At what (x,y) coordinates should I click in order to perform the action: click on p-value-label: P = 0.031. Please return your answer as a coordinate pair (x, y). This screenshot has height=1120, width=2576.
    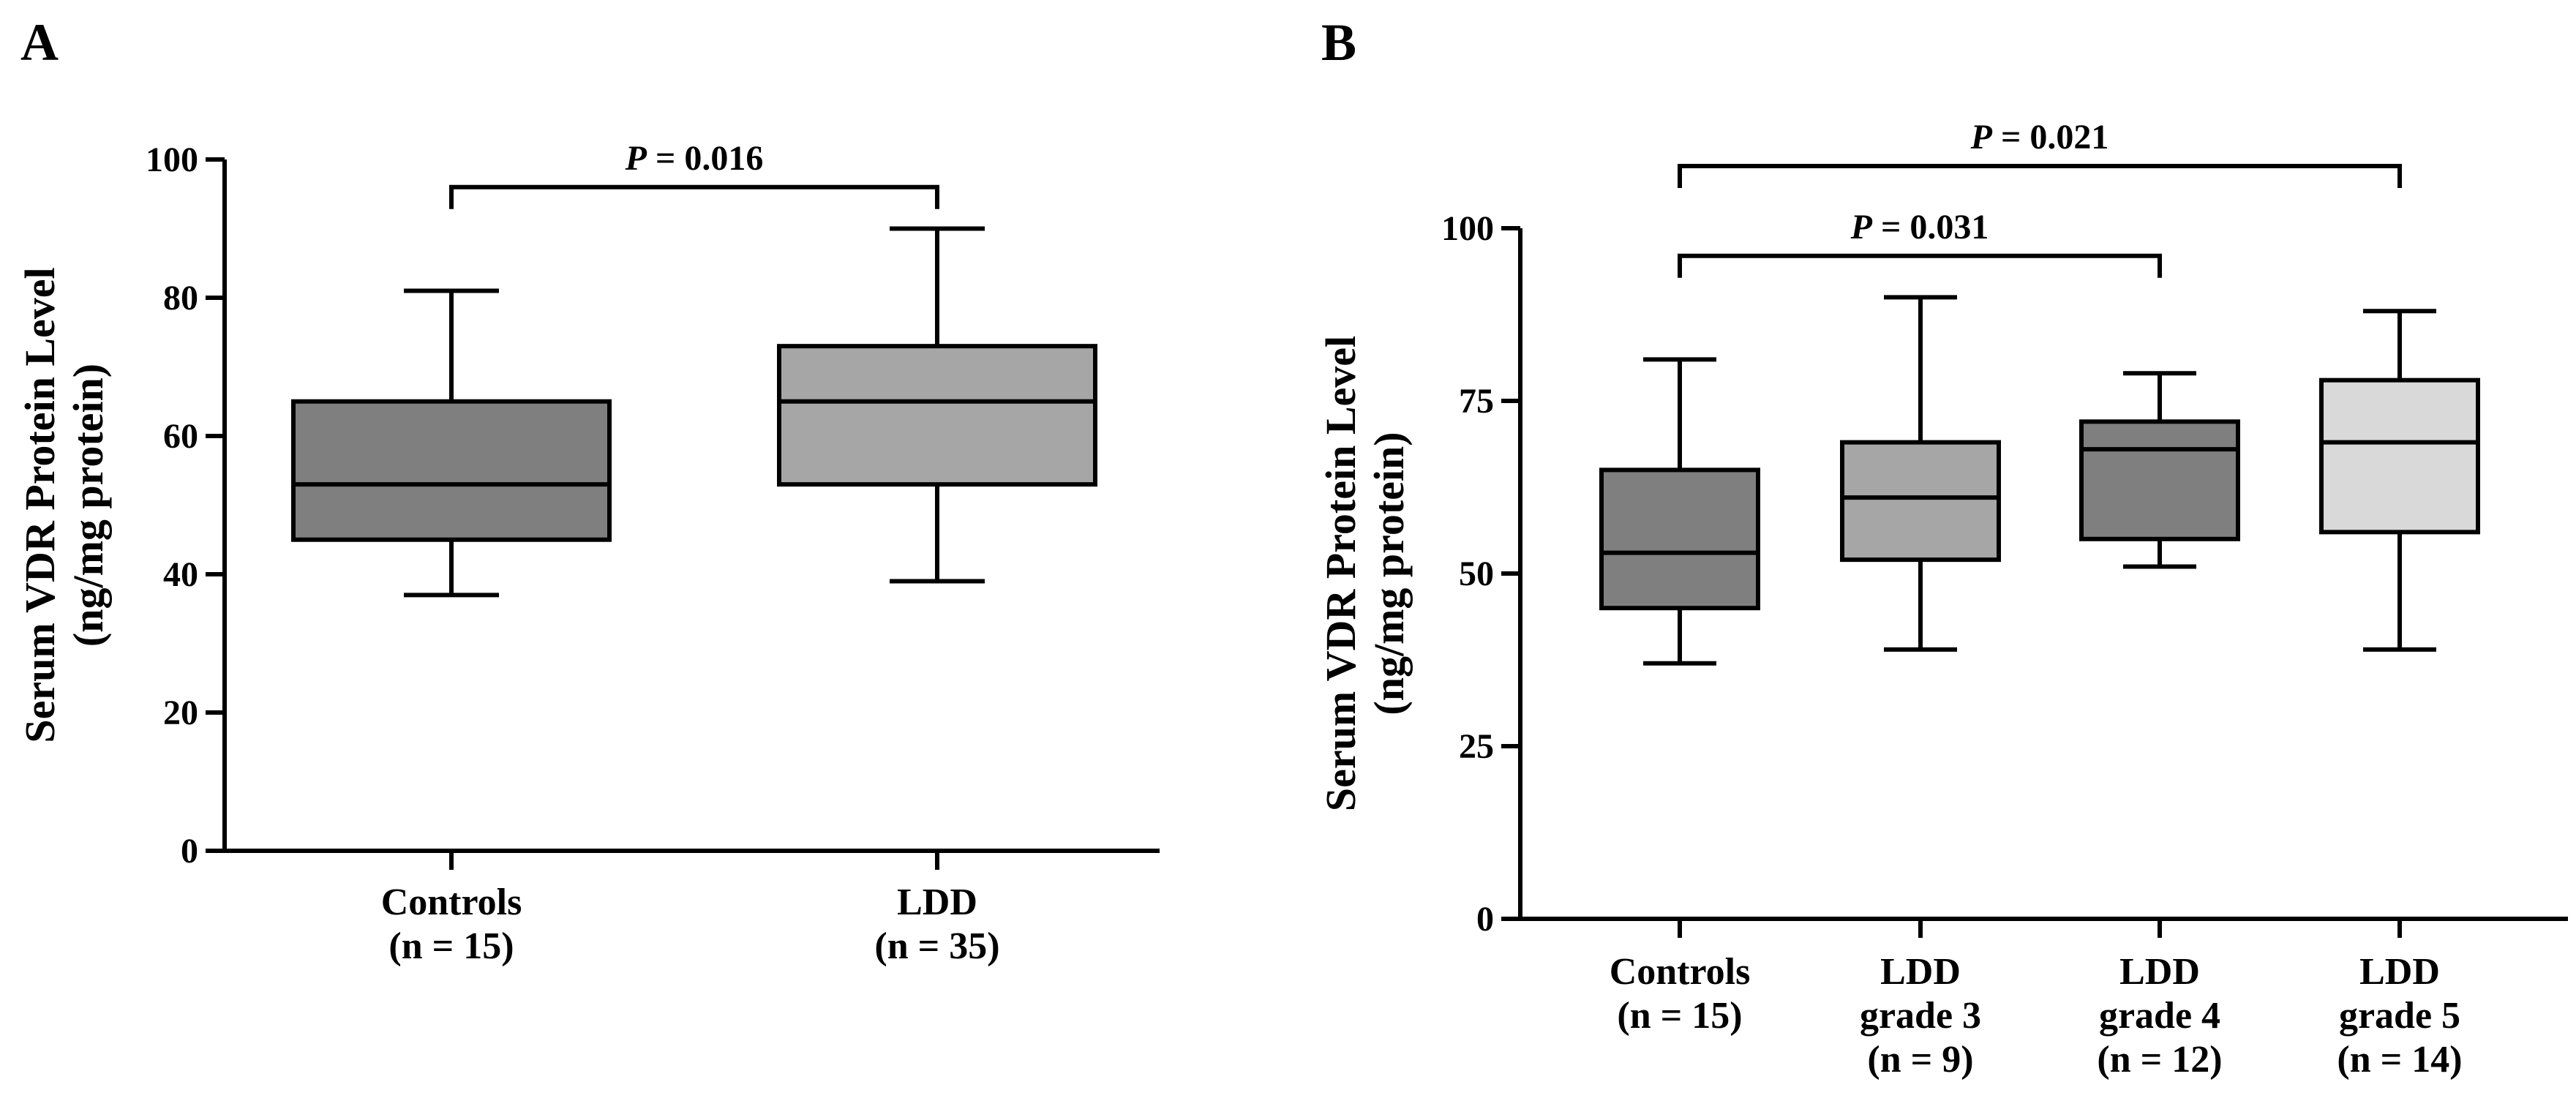
    Looking at the image, I should click on (1919, 227).